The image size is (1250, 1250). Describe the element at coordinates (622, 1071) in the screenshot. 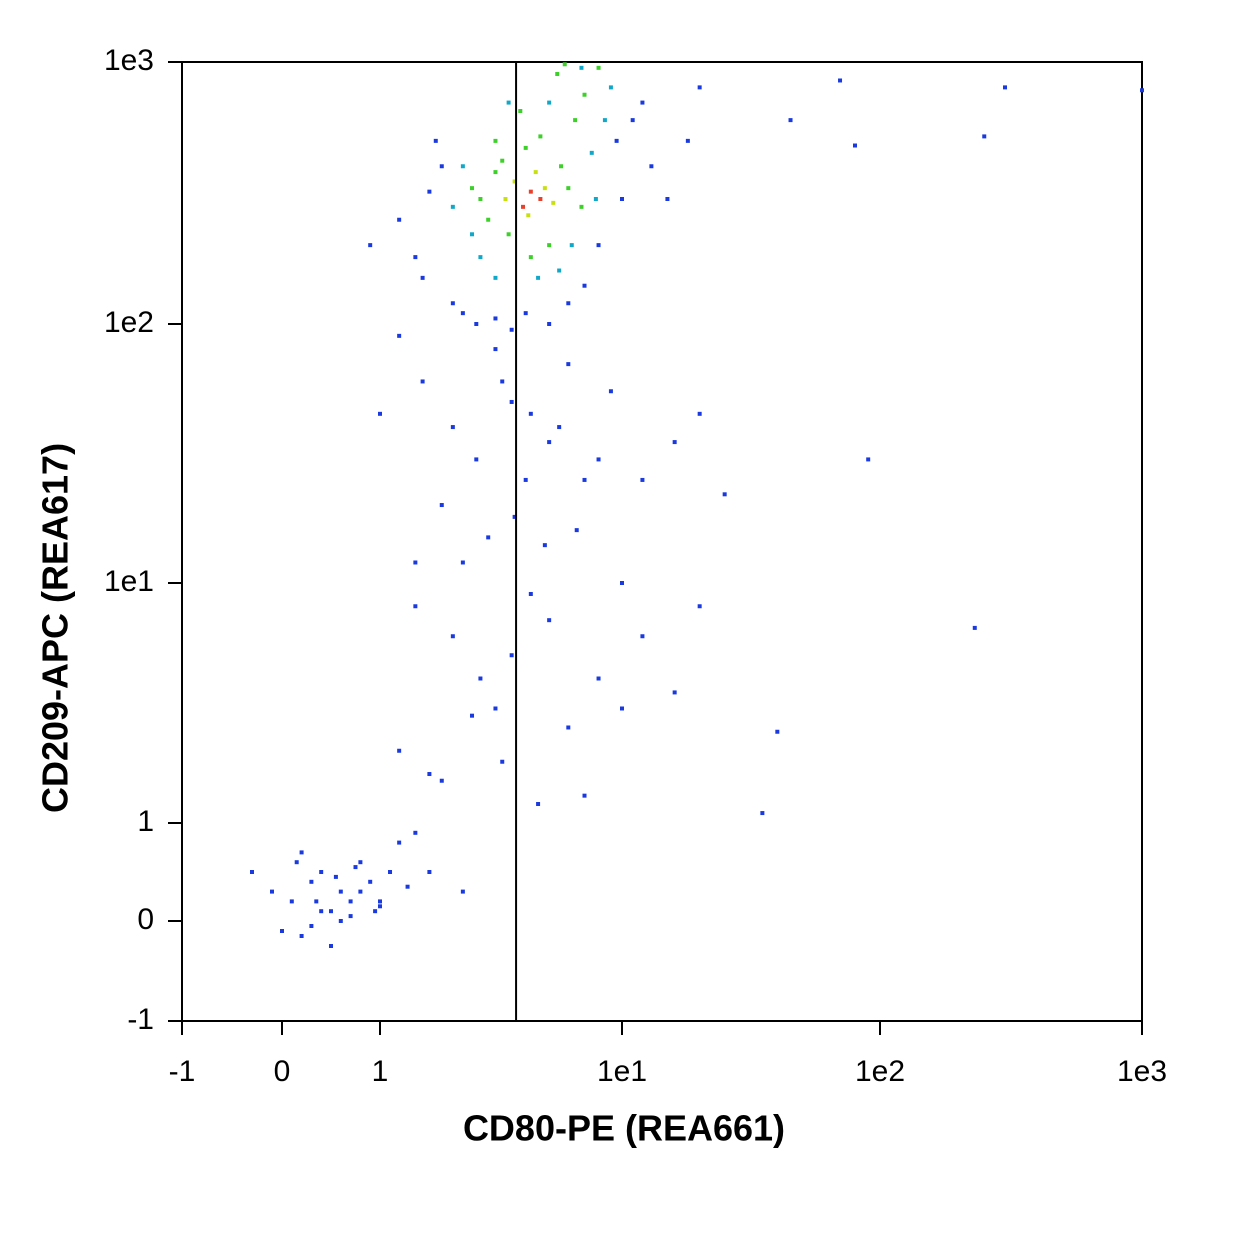

I see `x-tick-label: 1e1` at that location.